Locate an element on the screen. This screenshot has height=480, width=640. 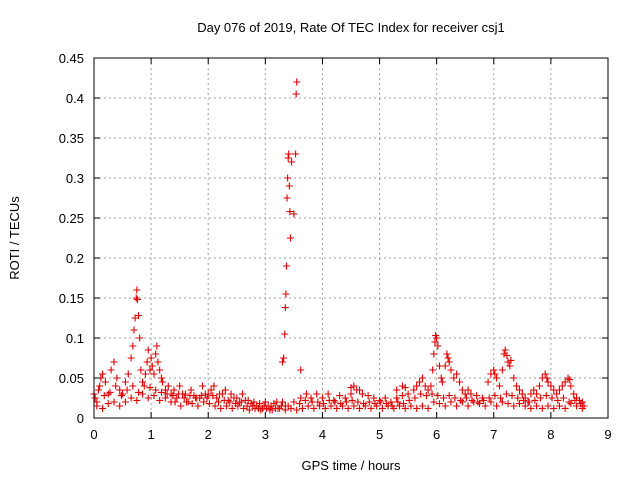
x-axis-label: GPS time / hours is located at coordinates (351, 465).